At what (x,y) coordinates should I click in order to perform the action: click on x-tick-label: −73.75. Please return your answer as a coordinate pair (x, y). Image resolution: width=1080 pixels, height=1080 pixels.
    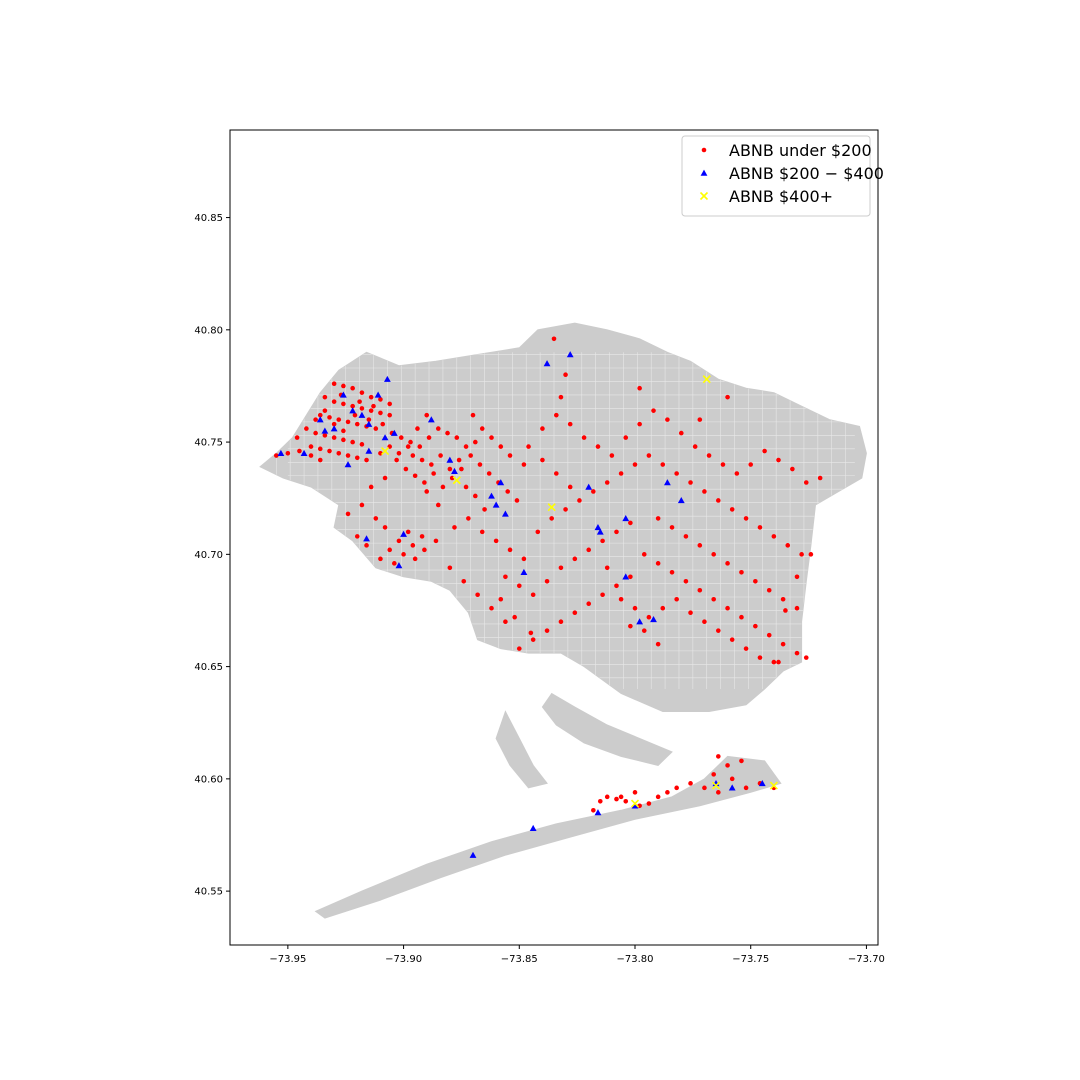
    Looking at the image, I should click on (750, 959).